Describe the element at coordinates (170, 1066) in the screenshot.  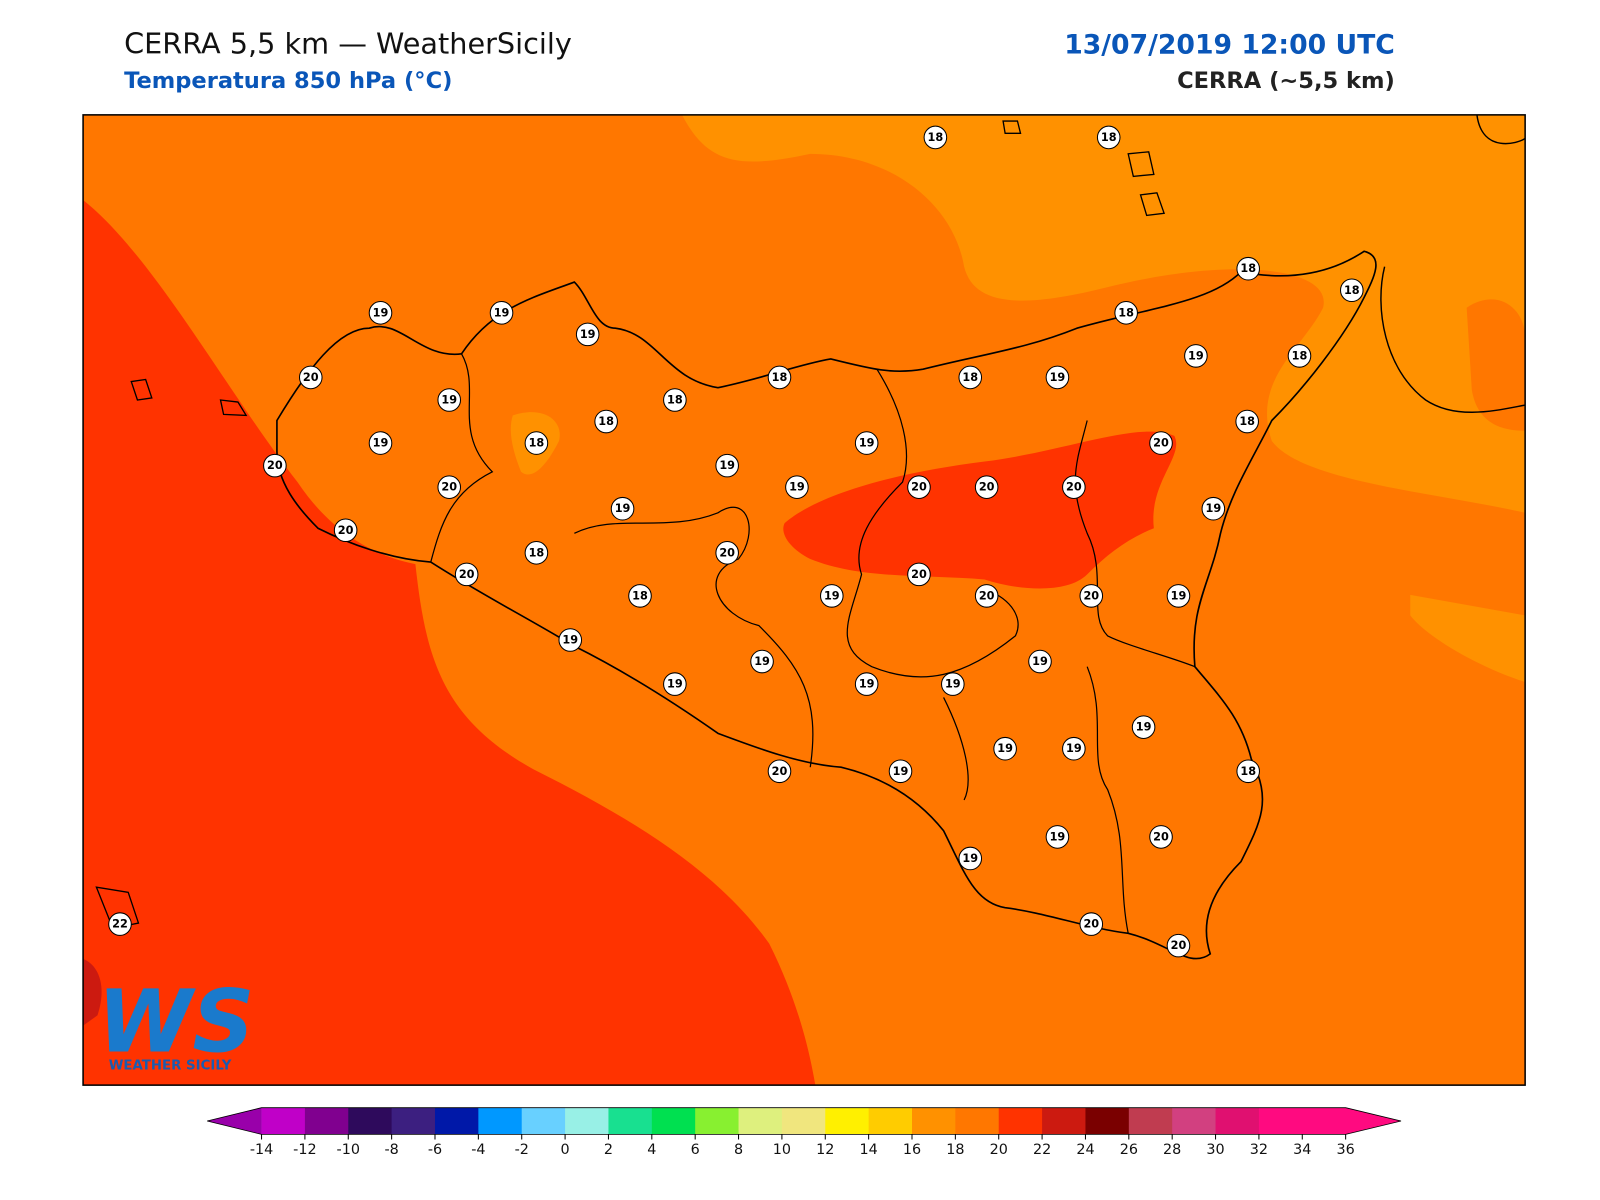
I see `logo-text: WEATHER SICILY` at that location.